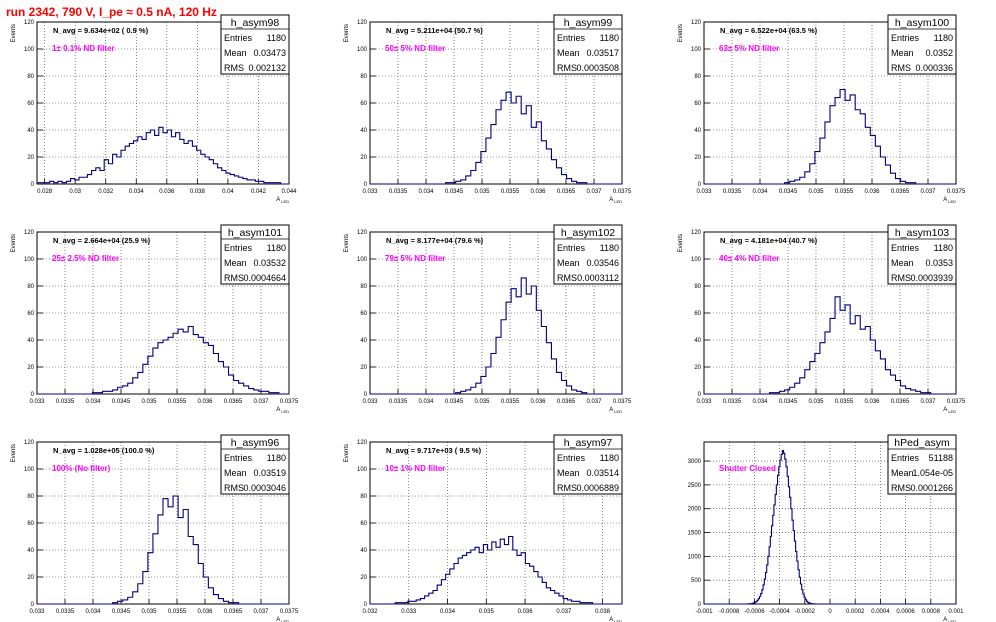  I want to click on x-tick-label: 0.0006, so click(905, 612).